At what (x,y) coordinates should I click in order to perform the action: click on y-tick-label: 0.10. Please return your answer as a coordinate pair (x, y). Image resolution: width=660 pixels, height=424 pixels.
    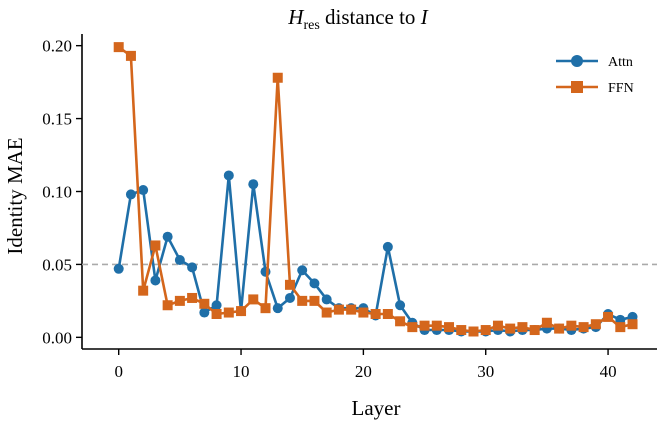
    Looking at the image, I should click on (57, 192).